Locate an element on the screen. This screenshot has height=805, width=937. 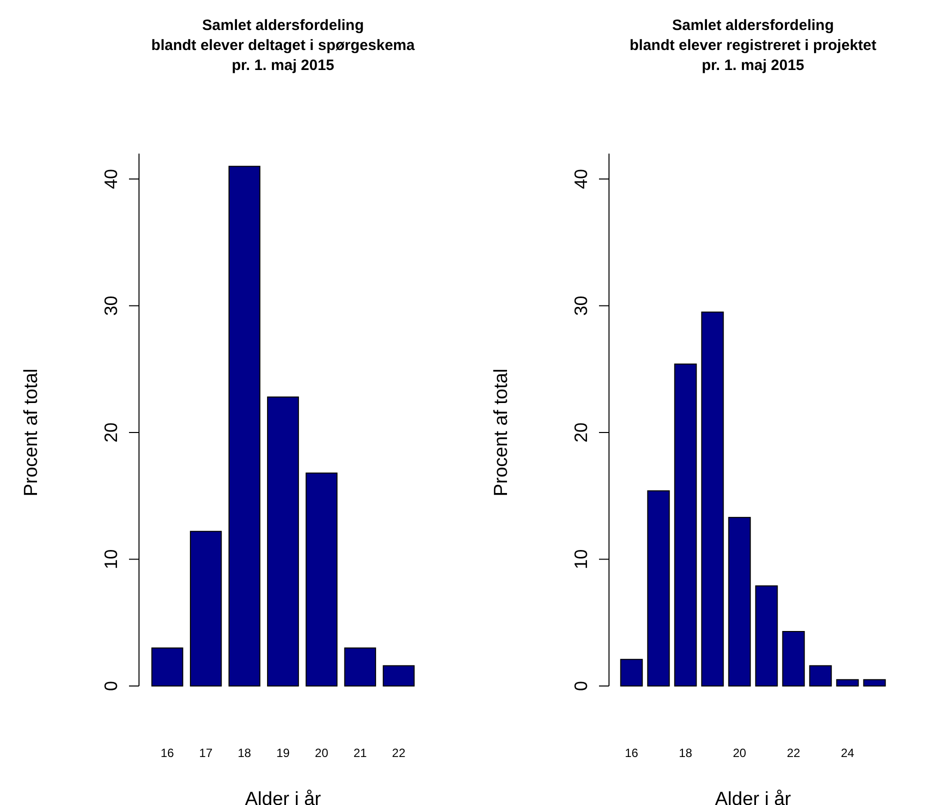
x-tick-label: 21 is located at coordinates (360, 753).